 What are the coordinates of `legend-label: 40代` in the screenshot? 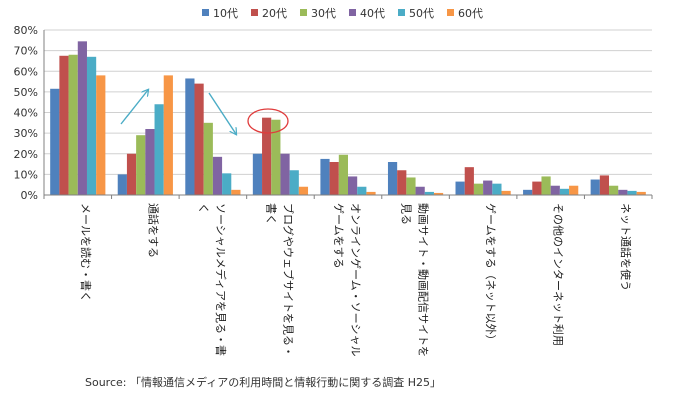 It's located at (372, 13).